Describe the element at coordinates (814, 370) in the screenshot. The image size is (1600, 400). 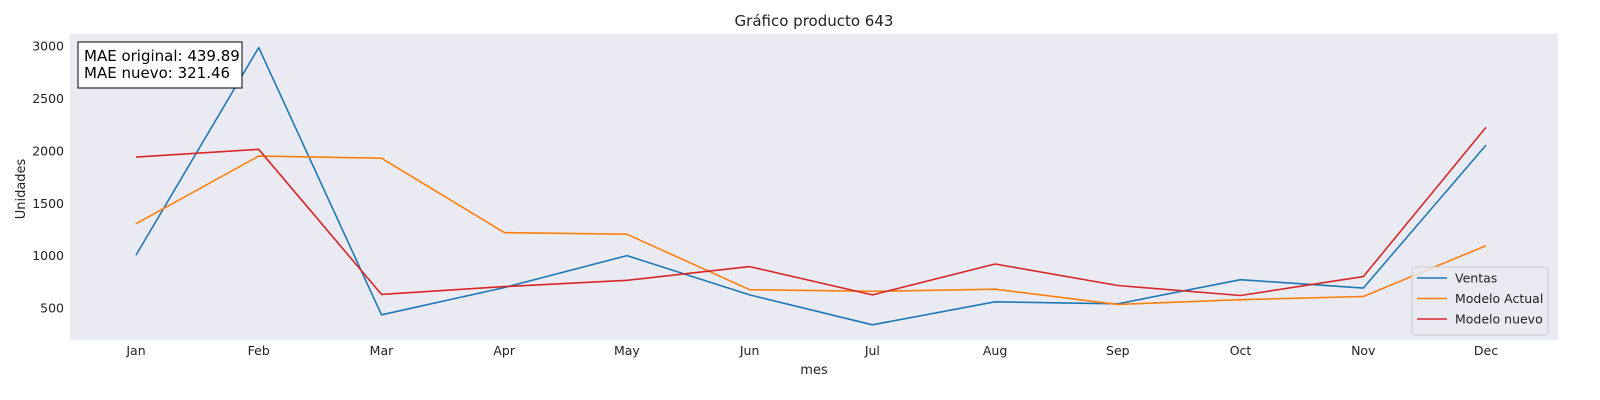
I see `x-axis-label: mes` at that location.